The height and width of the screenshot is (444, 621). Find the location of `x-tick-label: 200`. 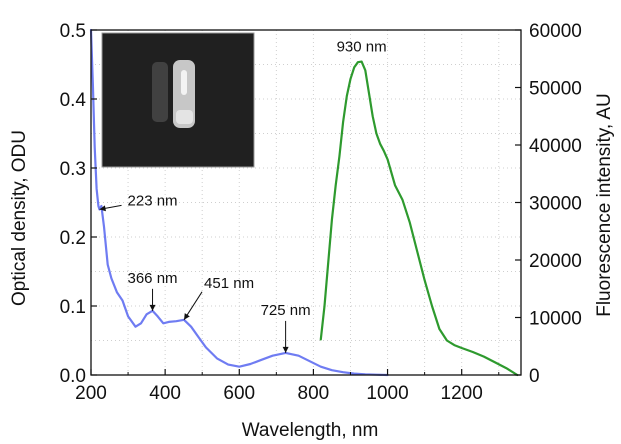

x-tick-label: 200 is located at coordinates (91, 393).